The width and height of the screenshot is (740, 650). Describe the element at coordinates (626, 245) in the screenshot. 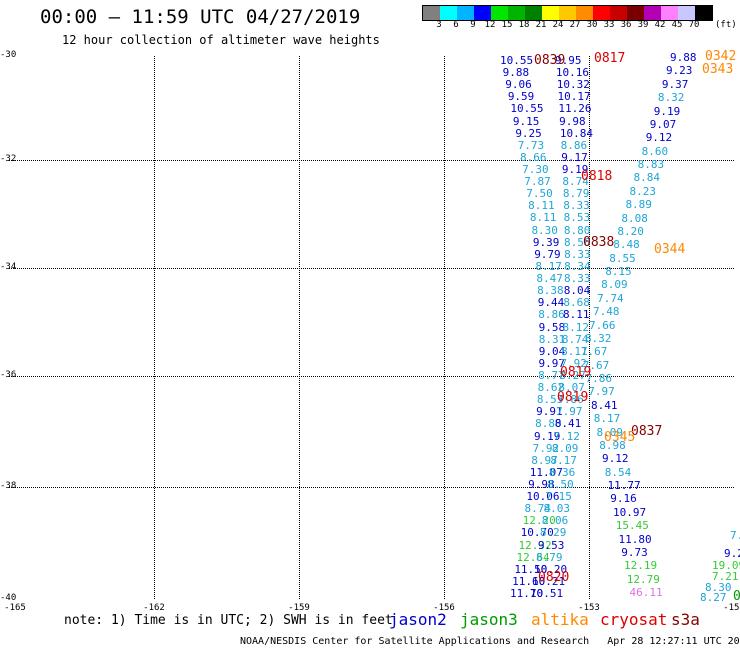

I see `wave-height-value: 8.48` at that location.